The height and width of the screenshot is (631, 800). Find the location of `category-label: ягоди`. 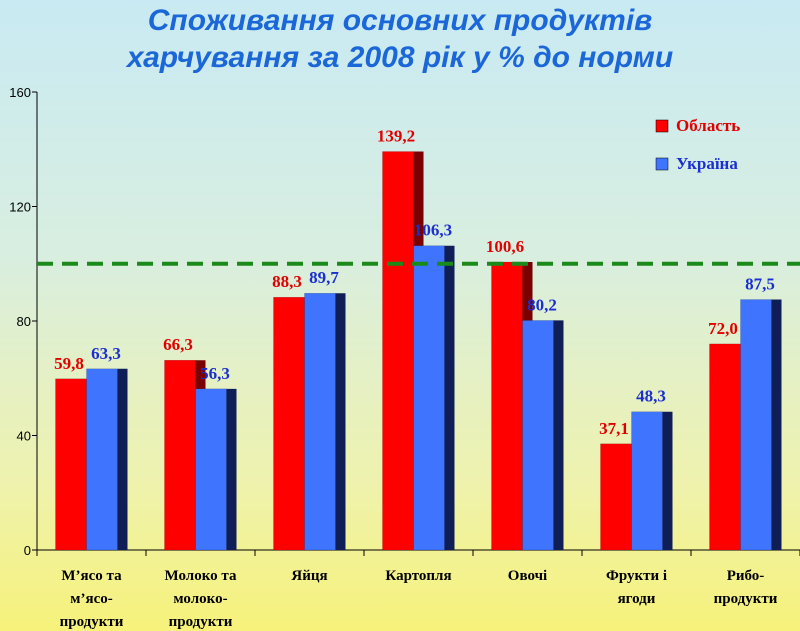

category-label: ягоди is located at coordinates (637, 599).